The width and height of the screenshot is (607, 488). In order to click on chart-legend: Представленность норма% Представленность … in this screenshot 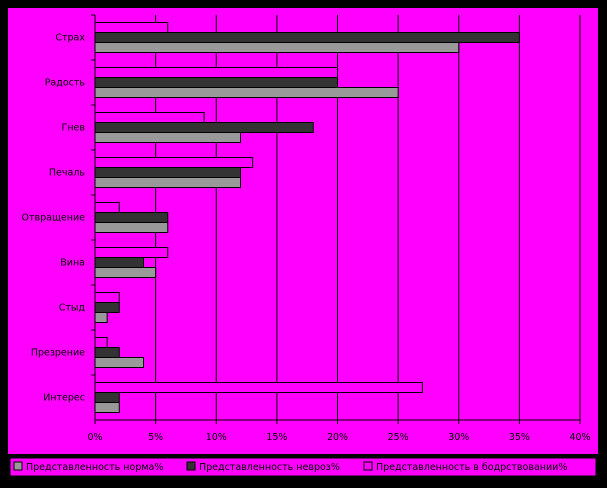, I will do `click(303, 467)`.